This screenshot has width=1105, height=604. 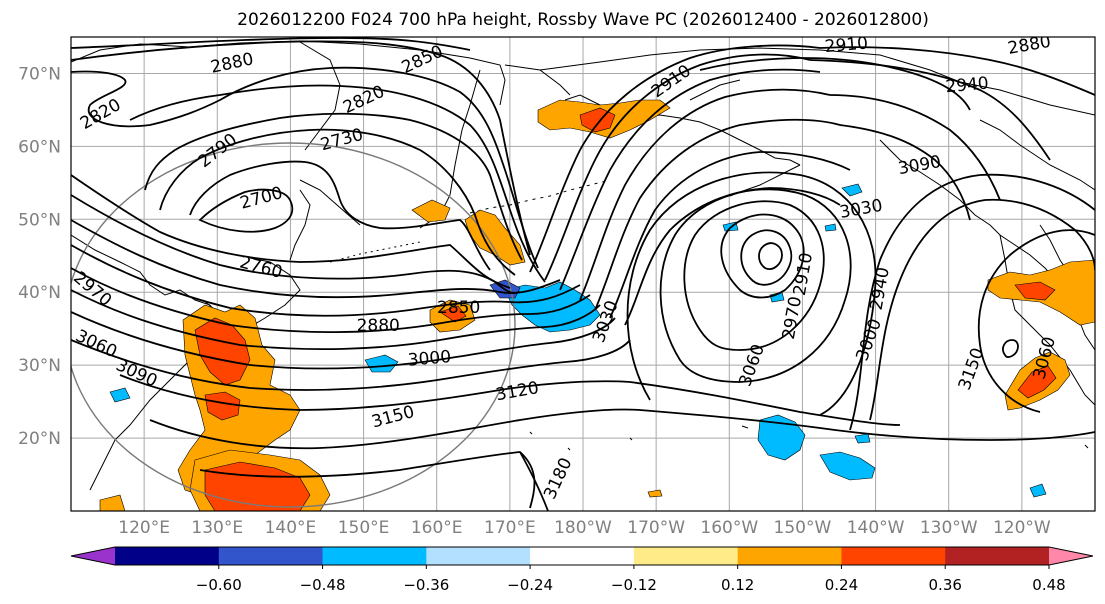 I want to click on colorbar-extend-min, so click(x=93, y=556).